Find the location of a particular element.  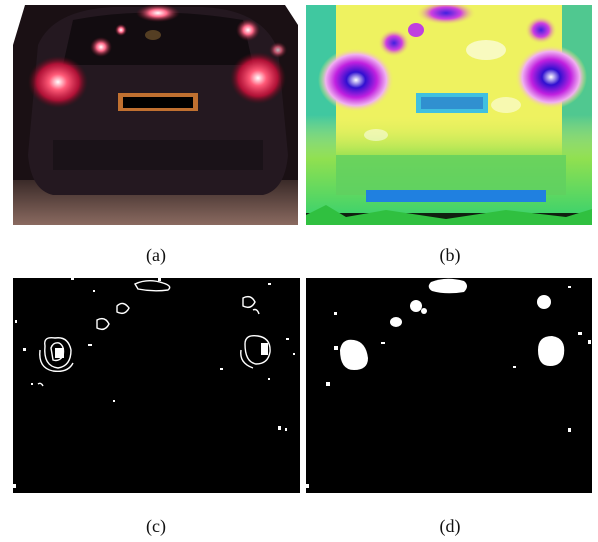

caption-d: (d) is located at coordinates (450, 526).